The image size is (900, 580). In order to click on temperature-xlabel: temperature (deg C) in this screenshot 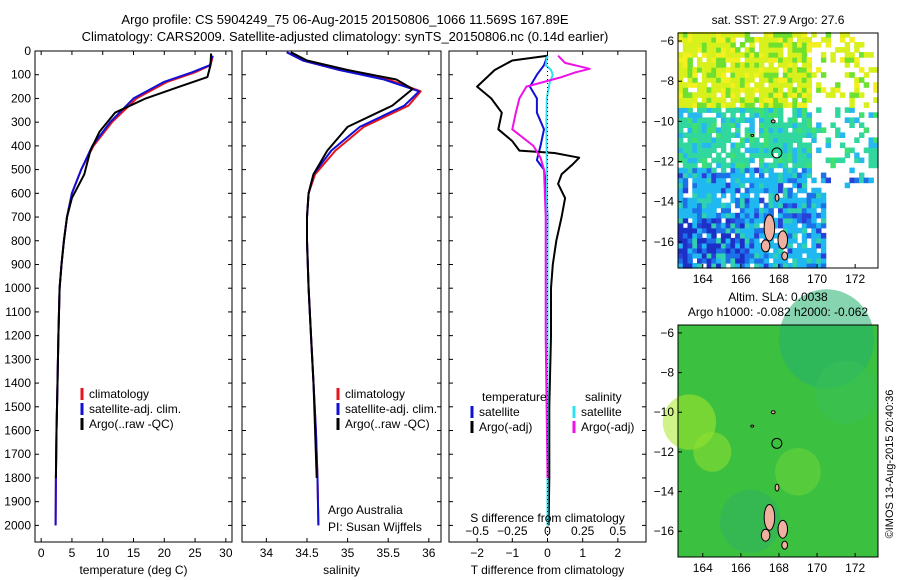, I will do `click(133, 570)`.